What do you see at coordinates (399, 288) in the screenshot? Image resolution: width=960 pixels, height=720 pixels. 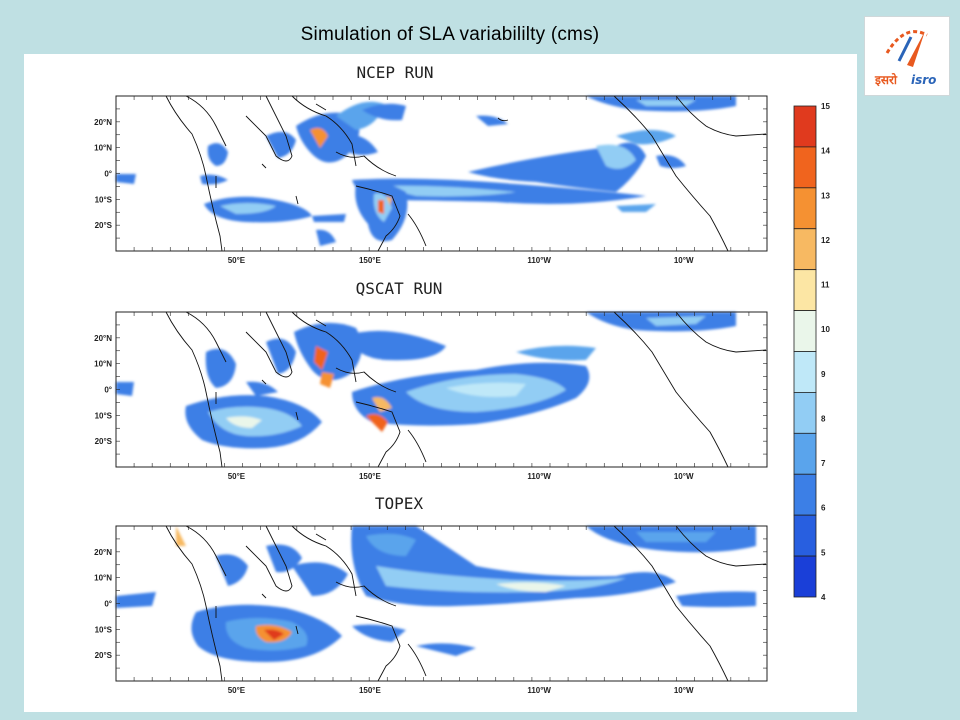 I see `panel-title-qscat: QSCAT RUN` at bounding box center [399, 288].